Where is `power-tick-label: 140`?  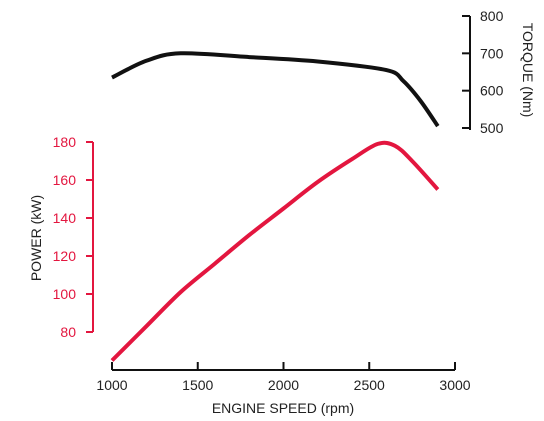
power-tick-label: 140 is located at coordinates (65, 218).